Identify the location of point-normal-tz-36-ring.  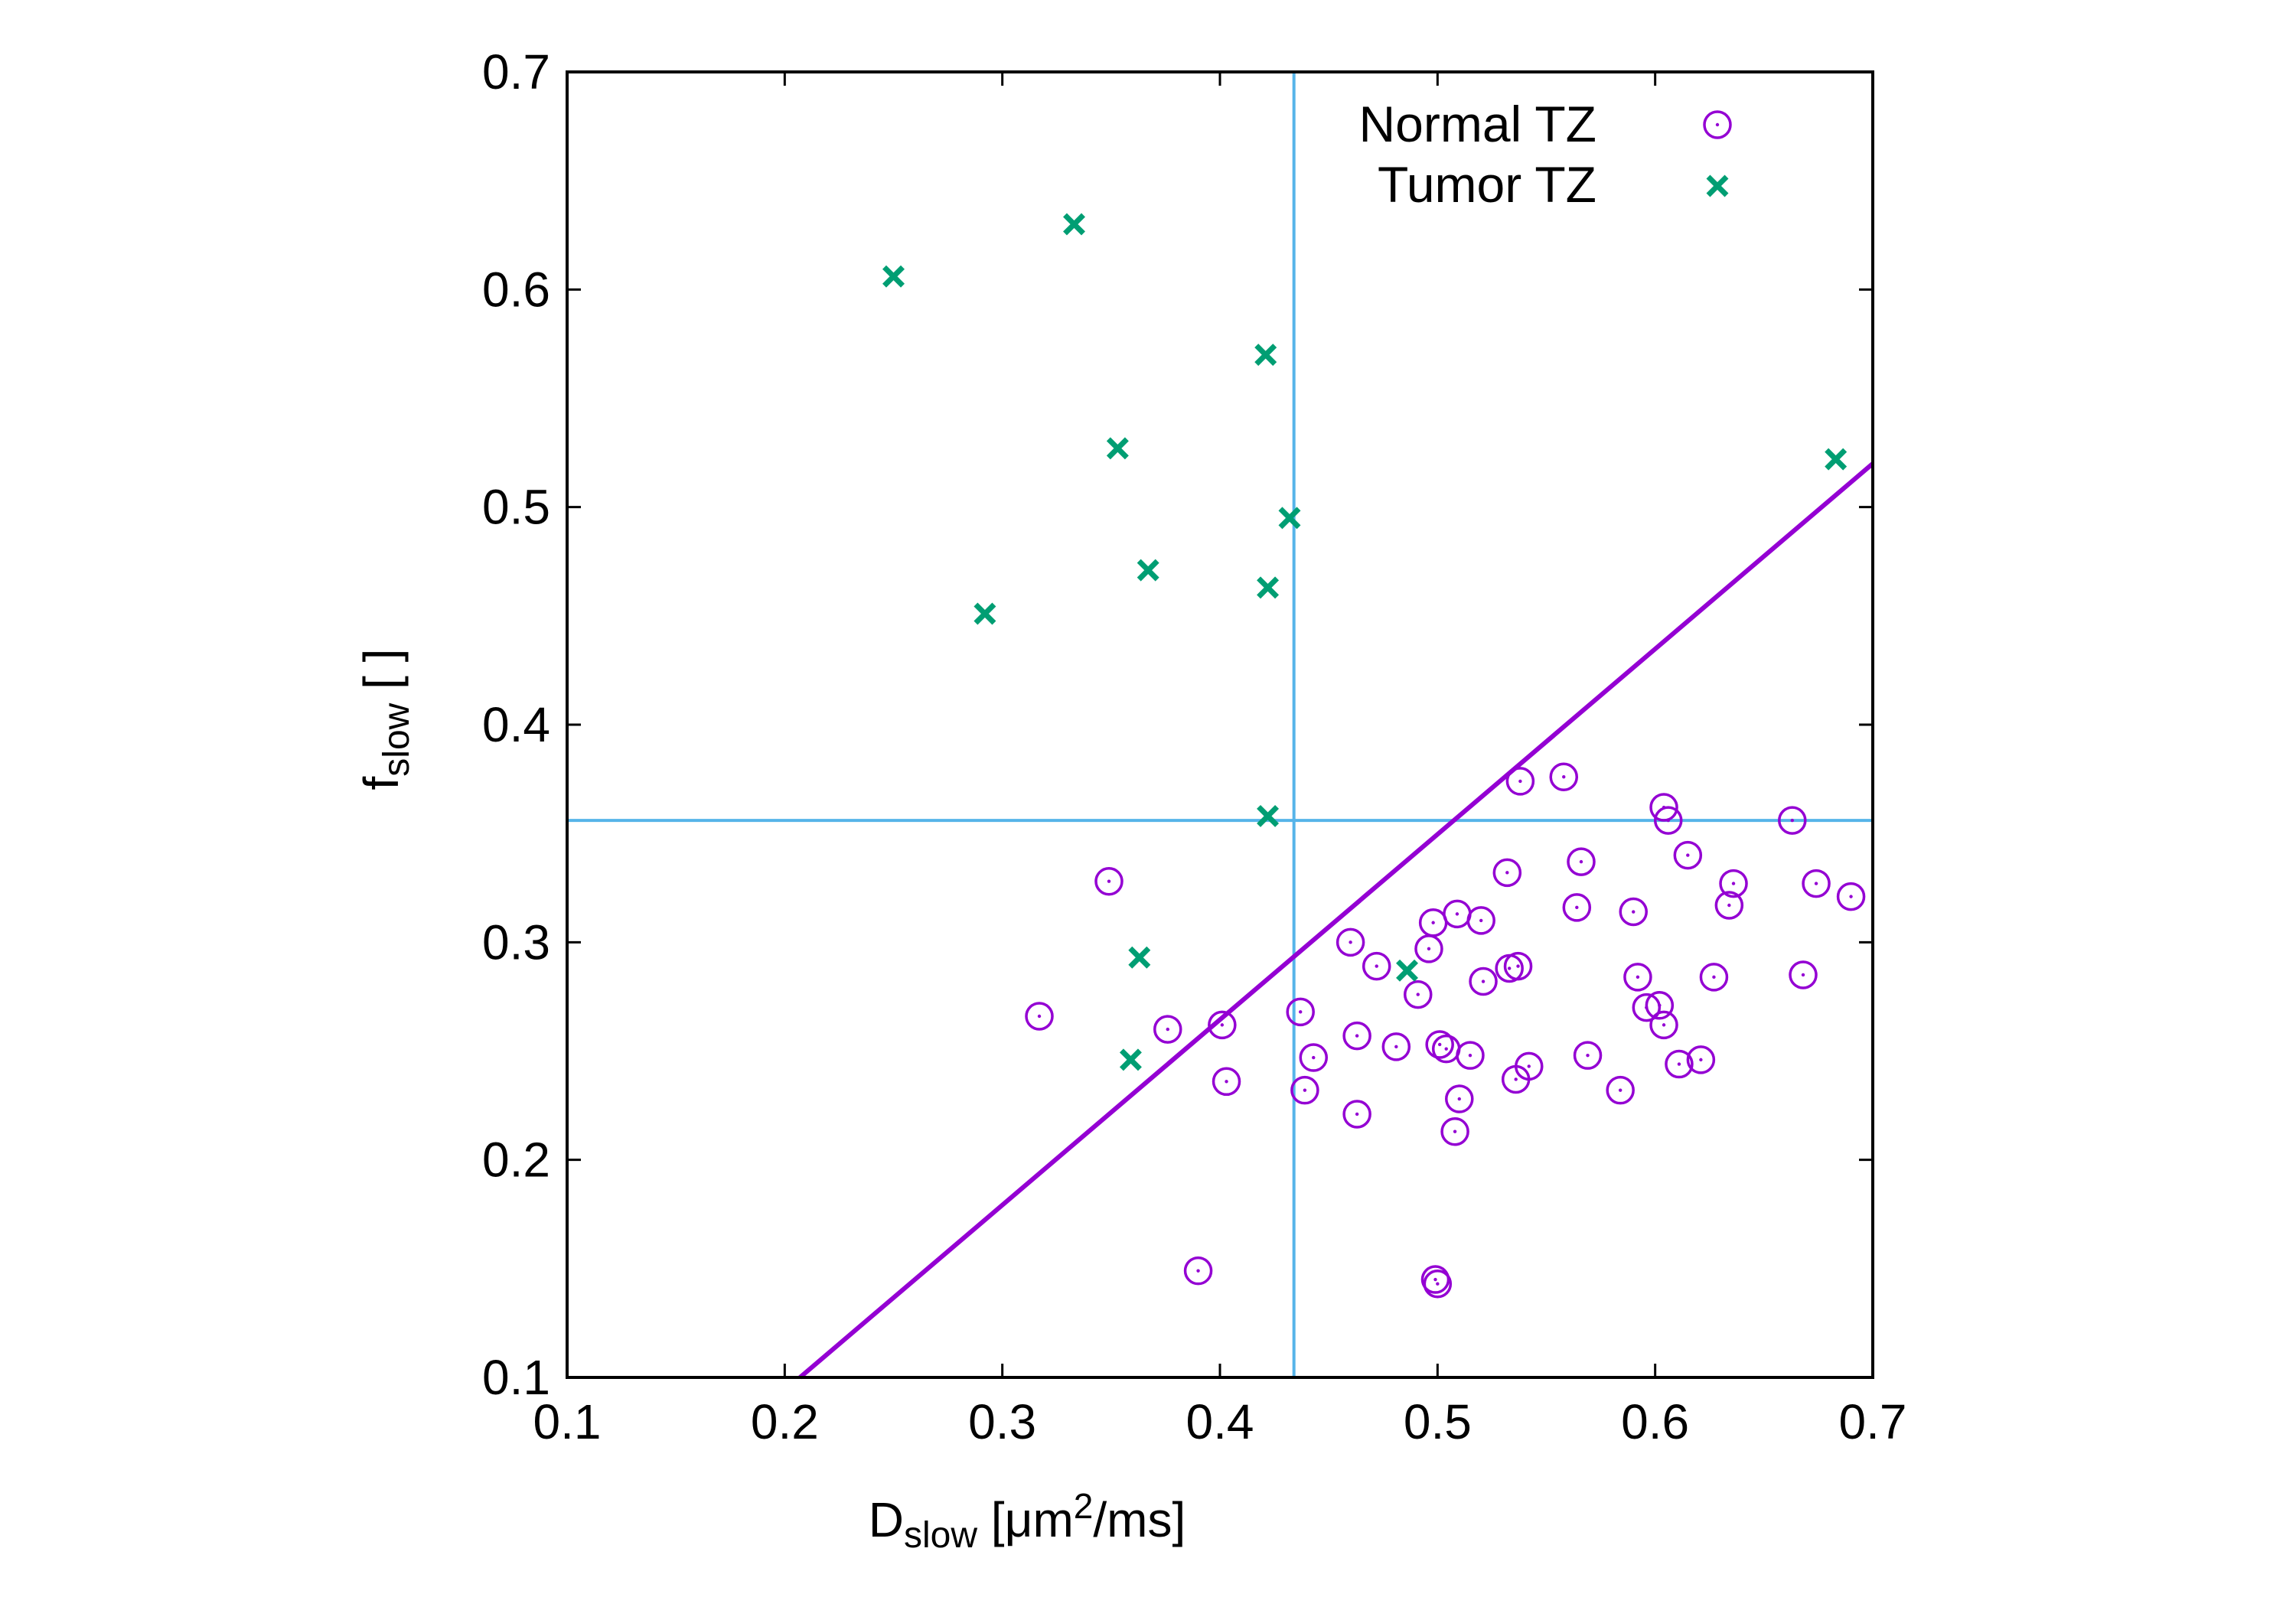
(1588, 1055).